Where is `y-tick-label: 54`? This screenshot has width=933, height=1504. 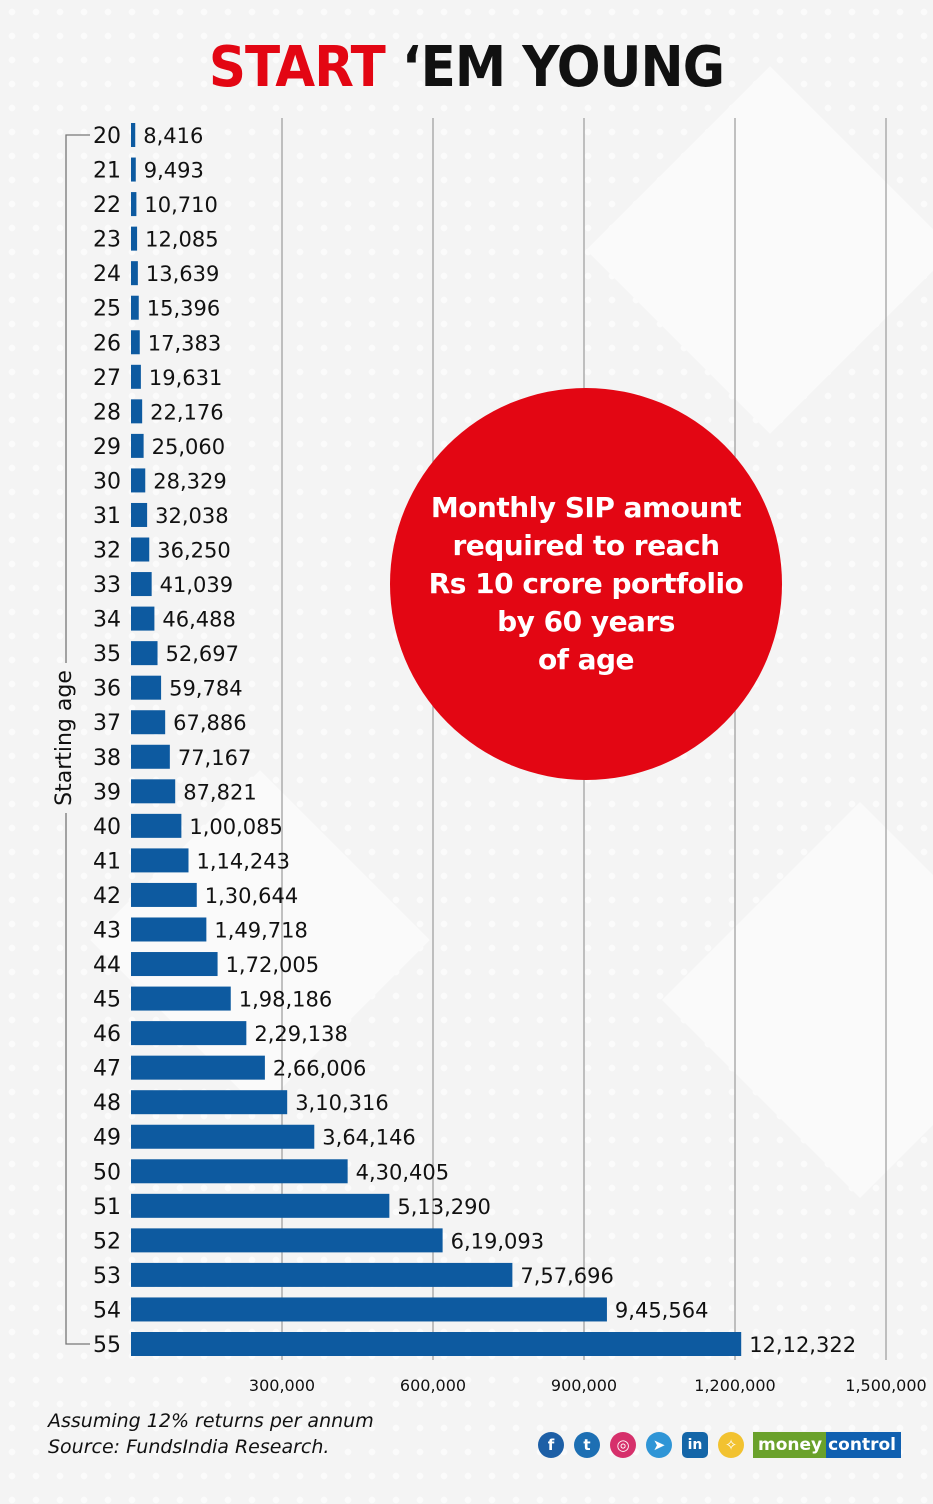 y-tick-label: 54 is located at coordinates (107, 1310).